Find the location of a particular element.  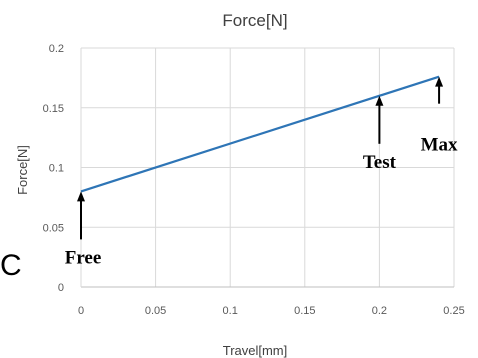

x-tick-label: 0.2 is located at coordinates (379, 311).